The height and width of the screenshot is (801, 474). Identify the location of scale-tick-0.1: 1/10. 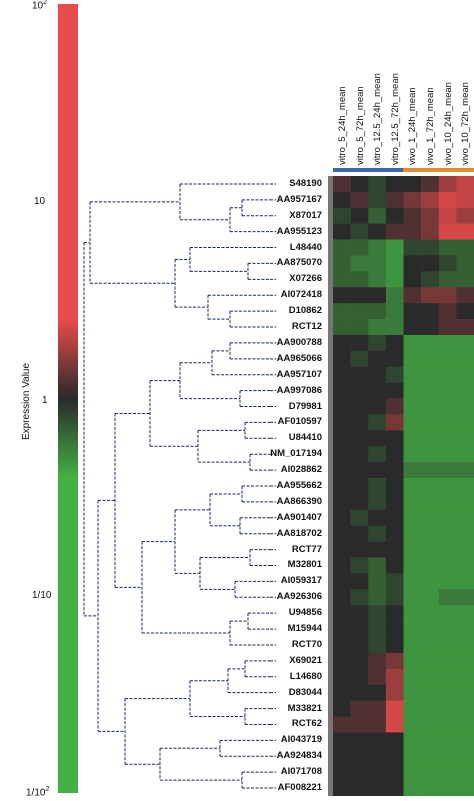
(41, 595).